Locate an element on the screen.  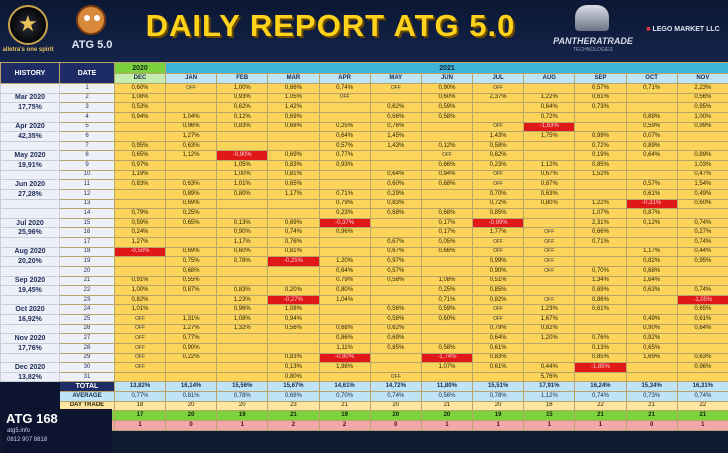
date-cell: 2 is located at coordinates (87, 98).